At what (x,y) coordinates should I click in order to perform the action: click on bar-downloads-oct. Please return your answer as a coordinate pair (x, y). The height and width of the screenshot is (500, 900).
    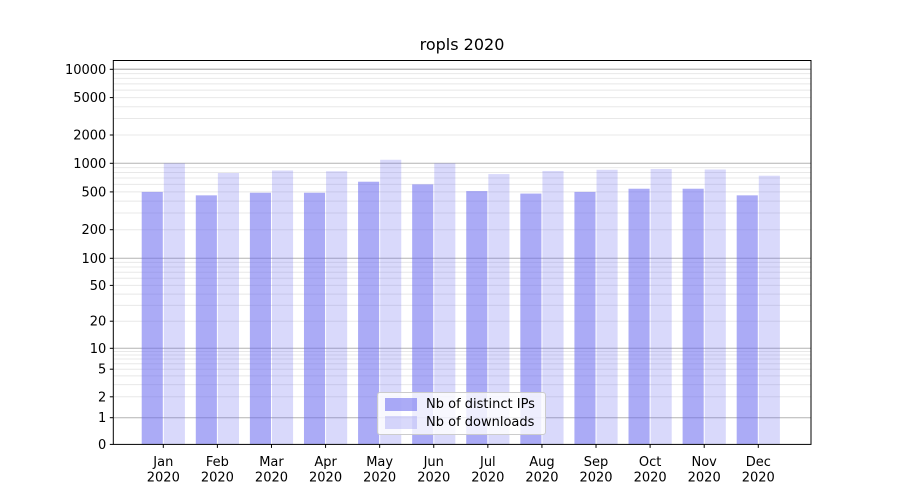
    Looking at the image, I should click on (661, 307).